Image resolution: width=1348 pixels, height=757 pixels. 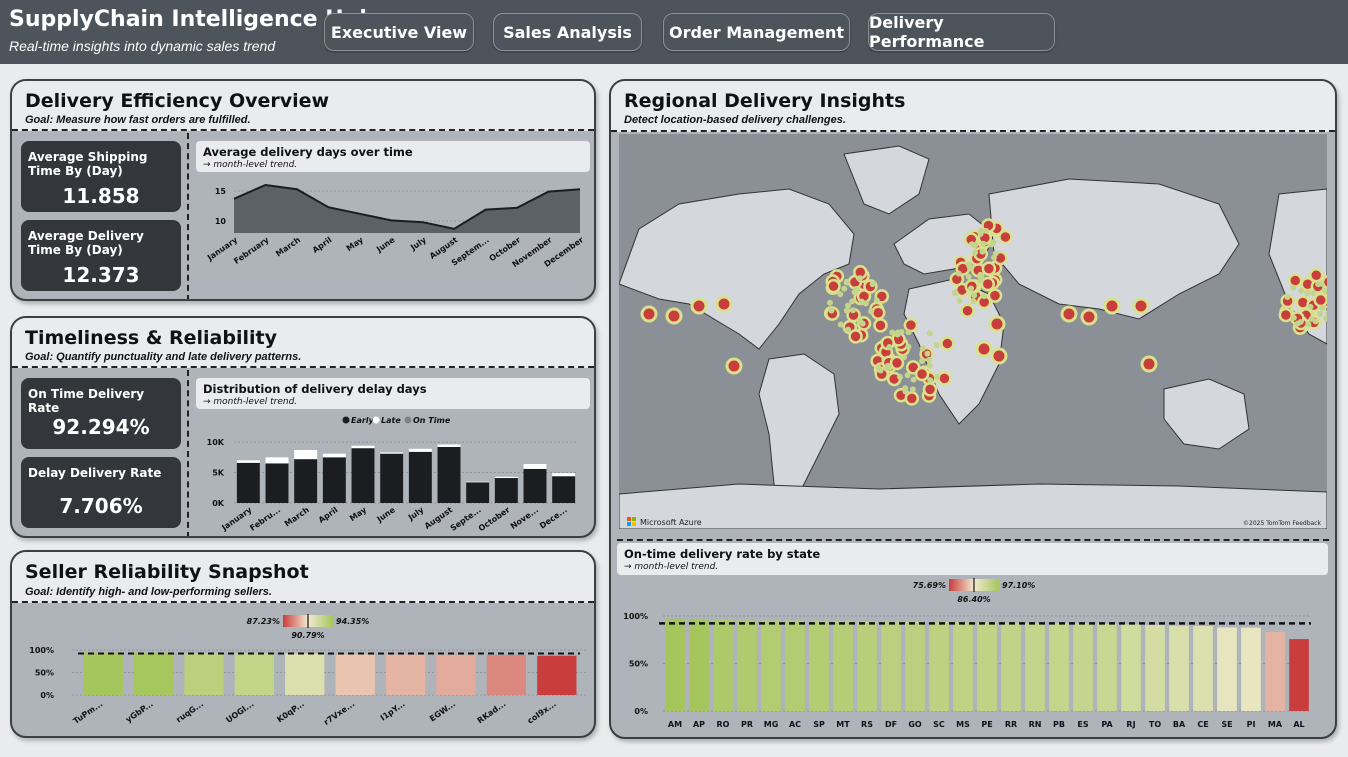 I want to click on x-tick-label: DF, so click(x=891, y=724).